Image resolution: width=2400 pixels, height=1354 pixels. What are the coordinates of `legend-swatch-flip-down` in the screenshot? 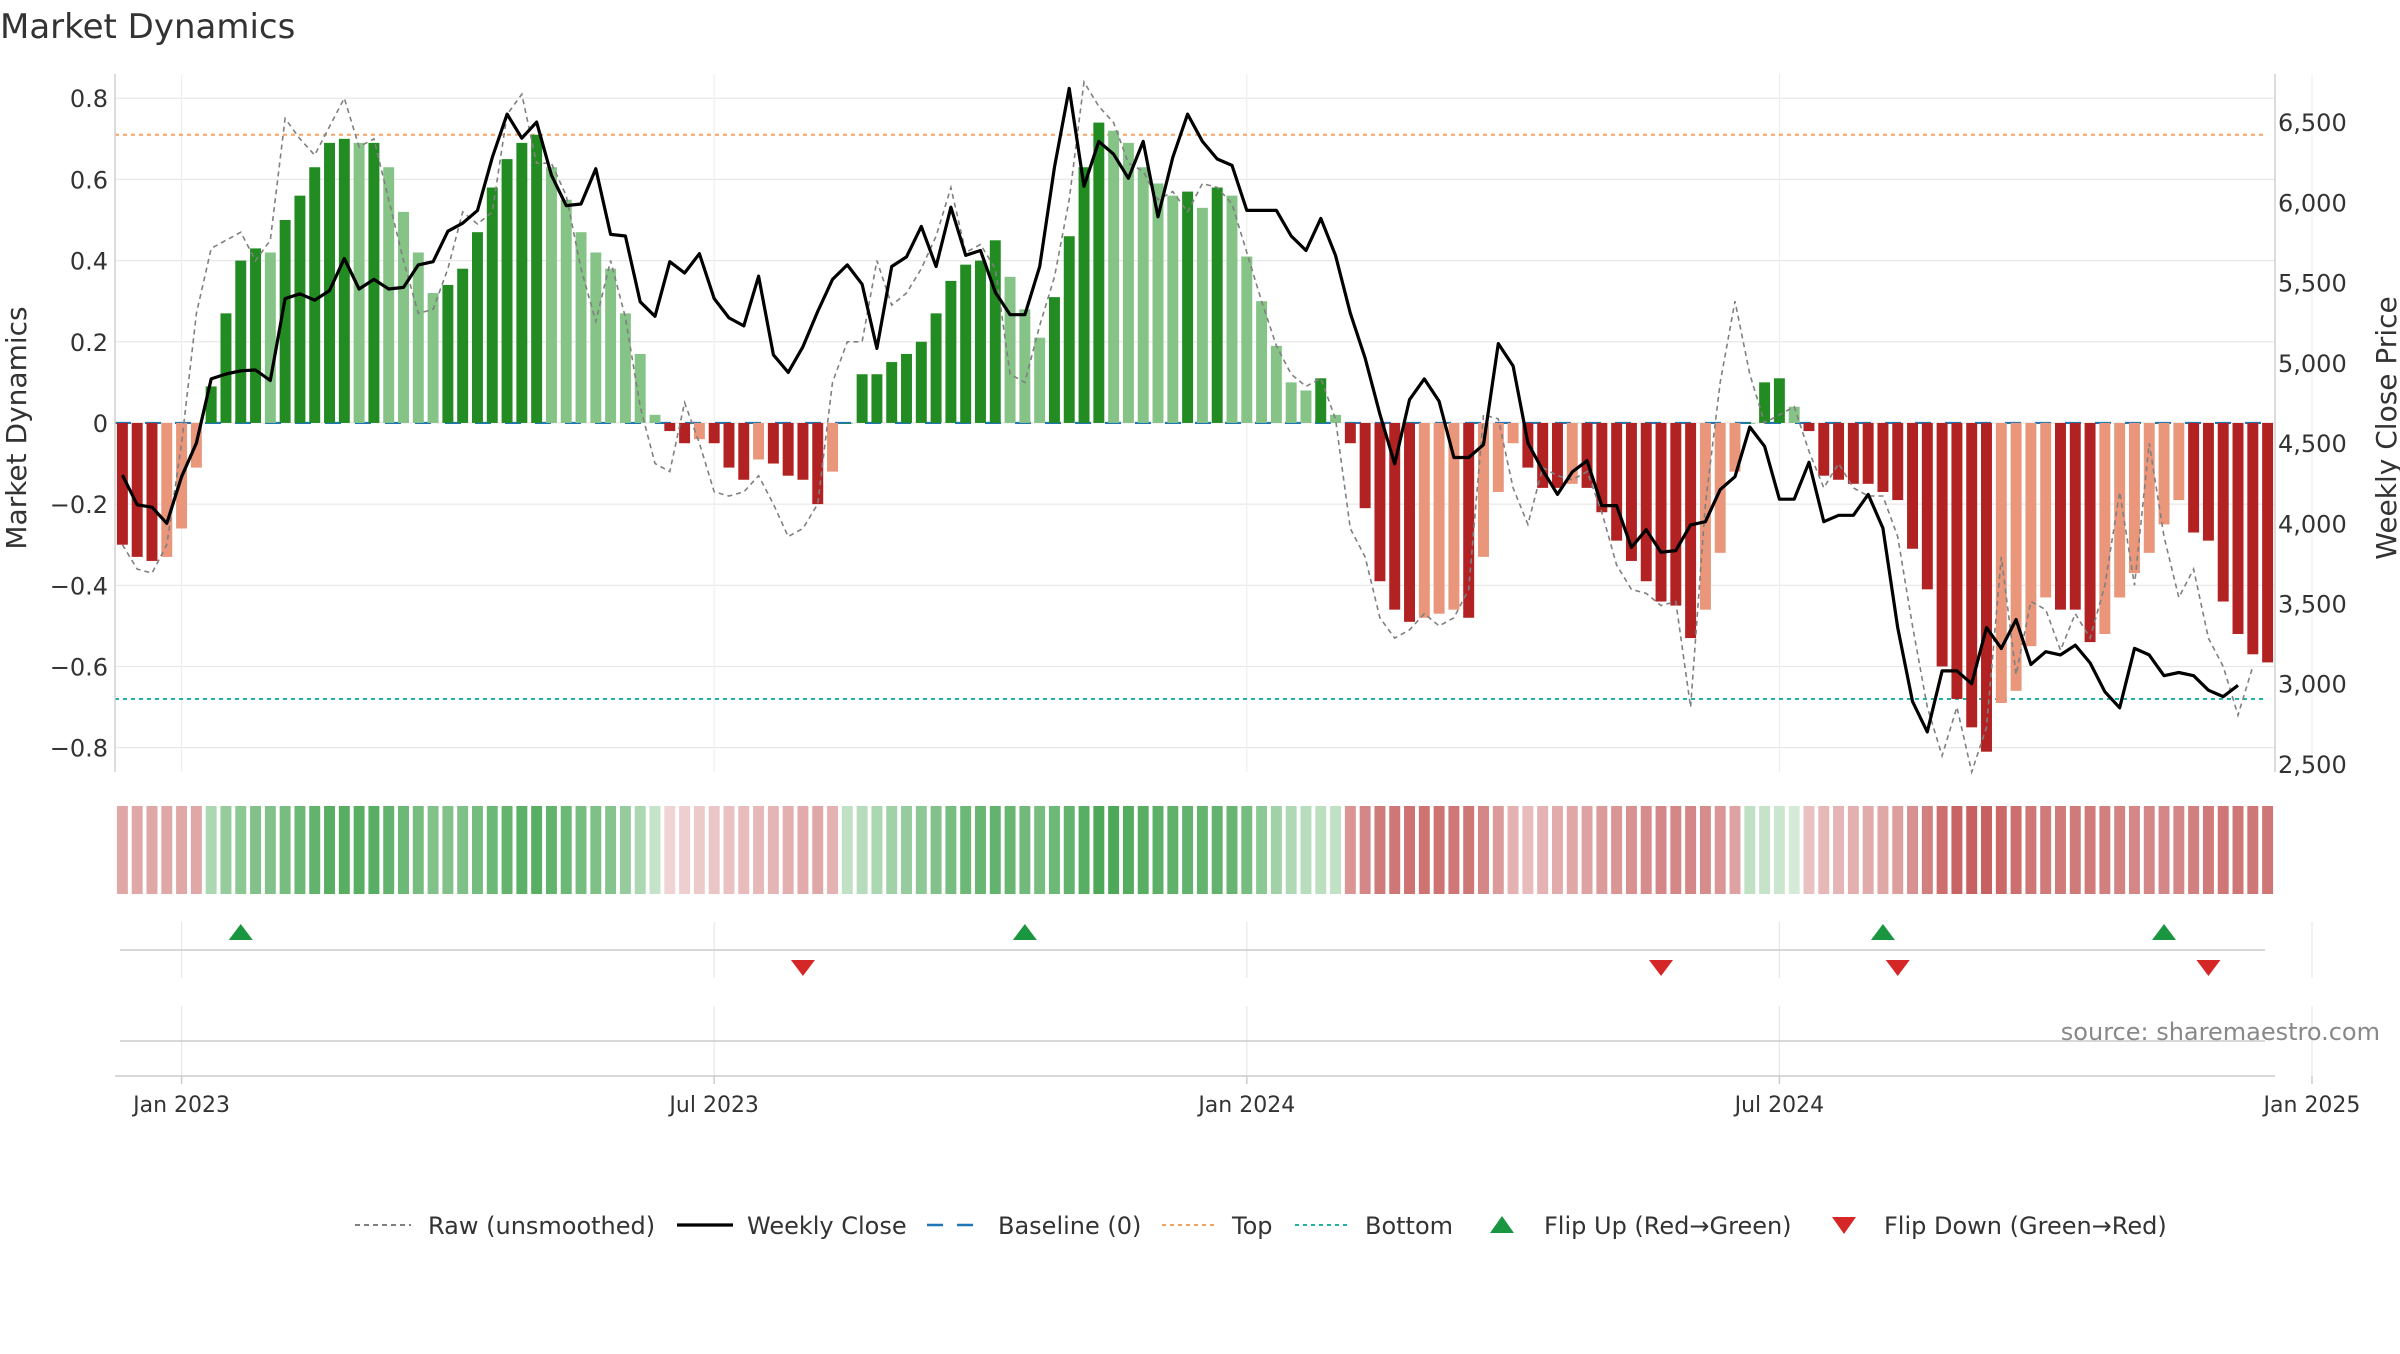 It's located at (1844, 1225).